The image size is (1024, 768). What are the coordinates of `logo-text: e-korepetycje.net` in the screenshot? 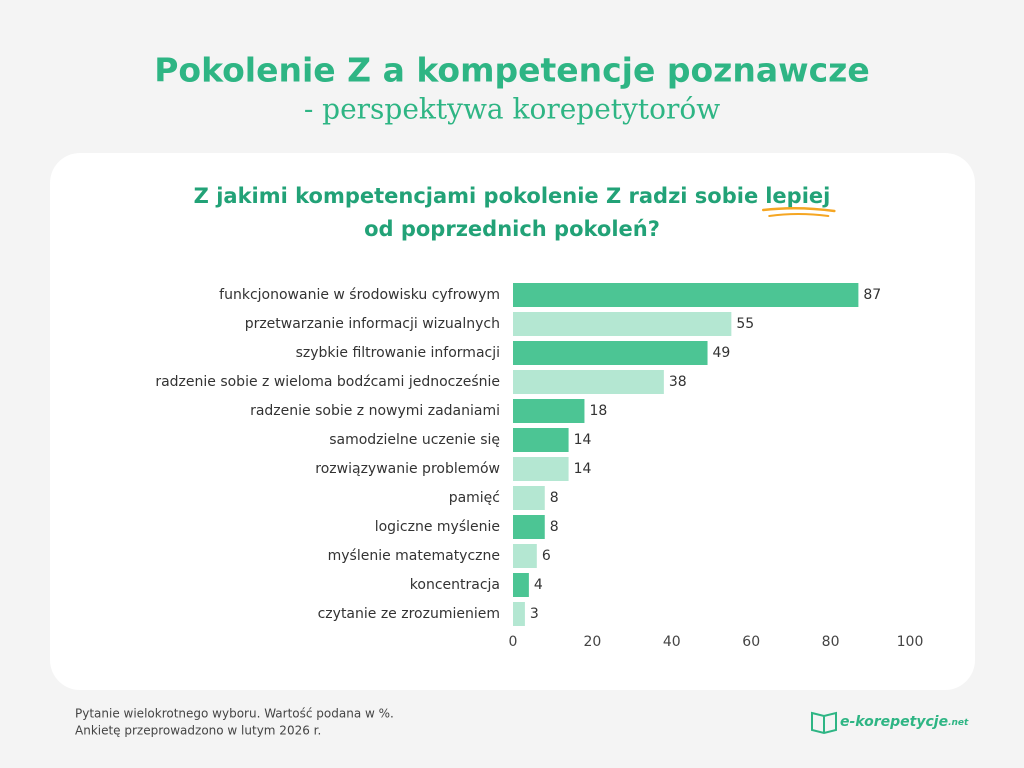 It's located at (904, 722).